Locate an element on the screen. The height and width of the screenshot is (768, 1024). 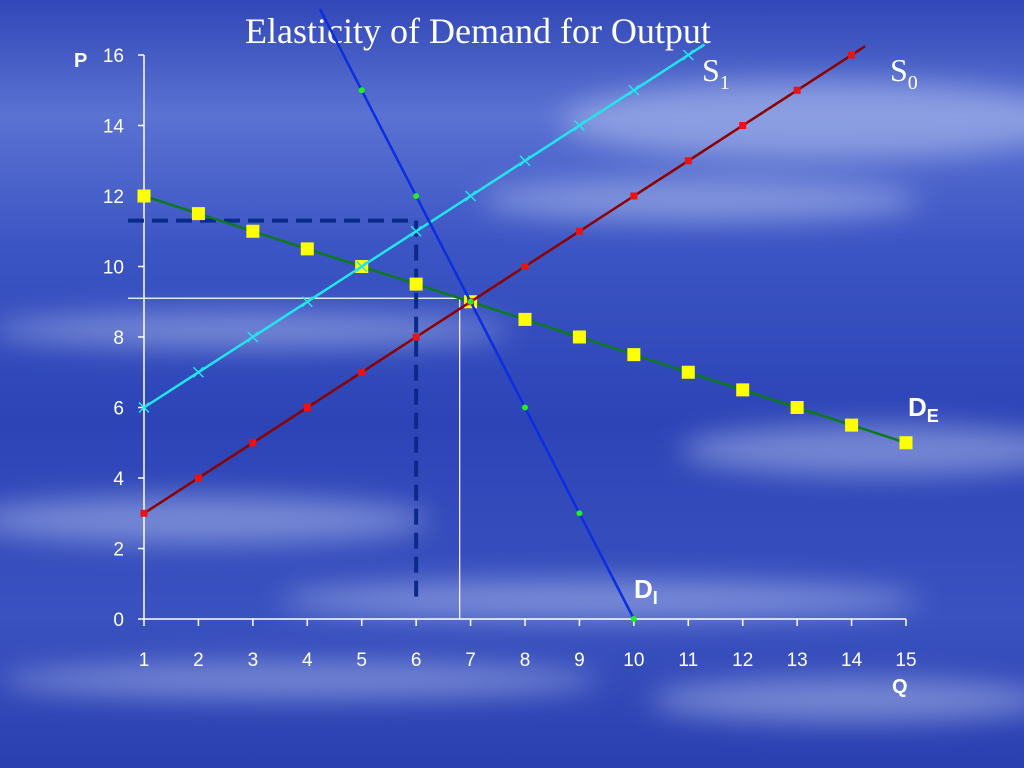
series-label-s0: S0 is located at coordinates (904, 73).